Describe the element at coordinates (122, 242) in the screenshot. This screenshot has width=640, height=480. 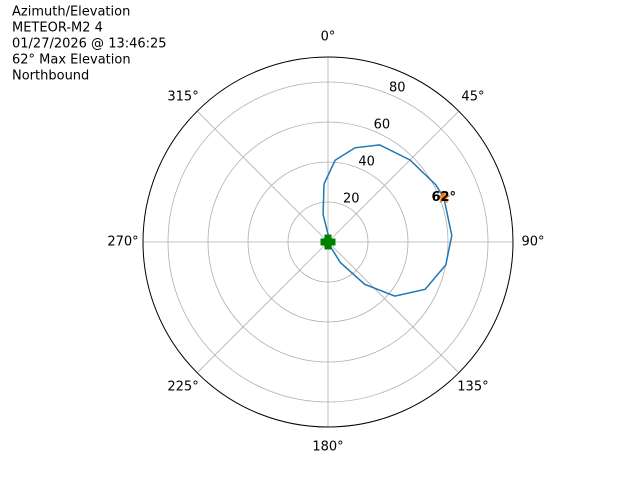
I see `theta-tick-label: 270°` at that location.